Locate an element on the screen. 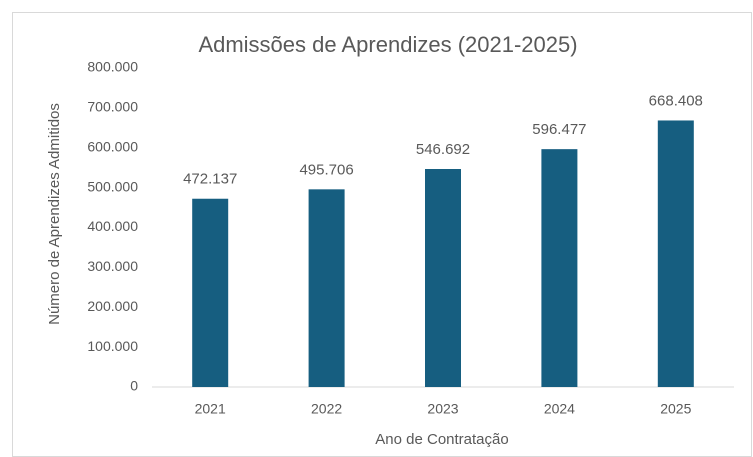  y-tick-label: 300.000 is located at coordinates (112, 266).